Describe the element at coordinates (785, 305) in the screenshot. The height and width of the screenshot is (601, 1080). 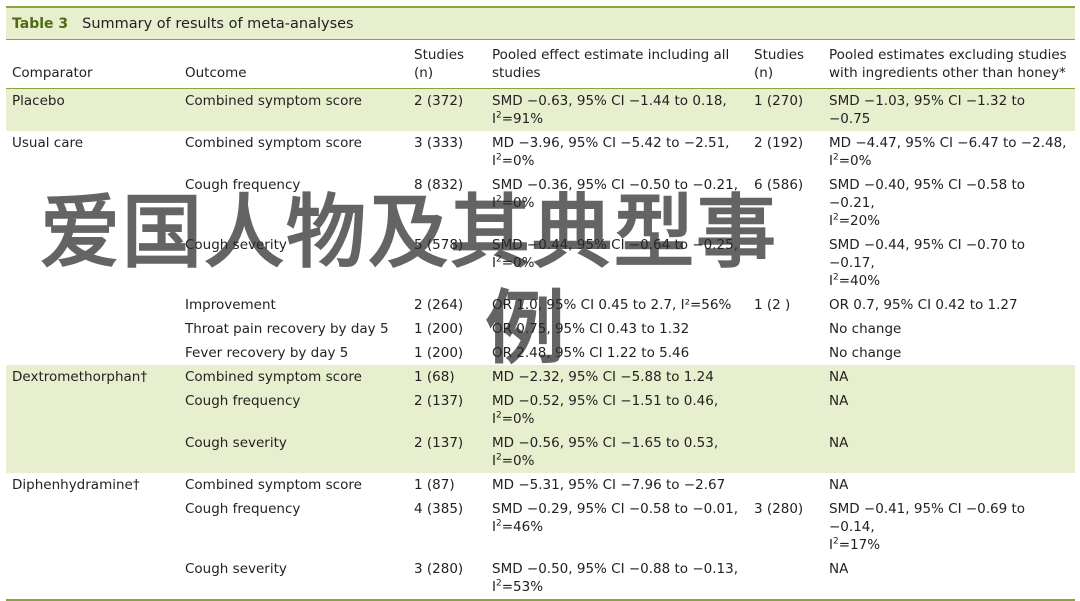
I see `cell-studies-excl: 1 (2 )` at that location.